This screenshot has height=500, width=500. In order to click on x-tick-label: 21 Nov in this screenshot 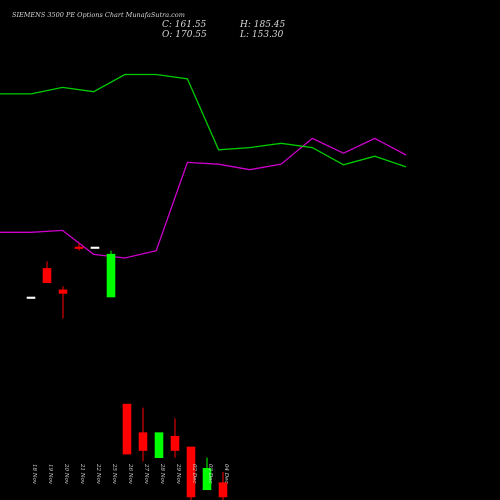, I will do `click(82, 474)`.